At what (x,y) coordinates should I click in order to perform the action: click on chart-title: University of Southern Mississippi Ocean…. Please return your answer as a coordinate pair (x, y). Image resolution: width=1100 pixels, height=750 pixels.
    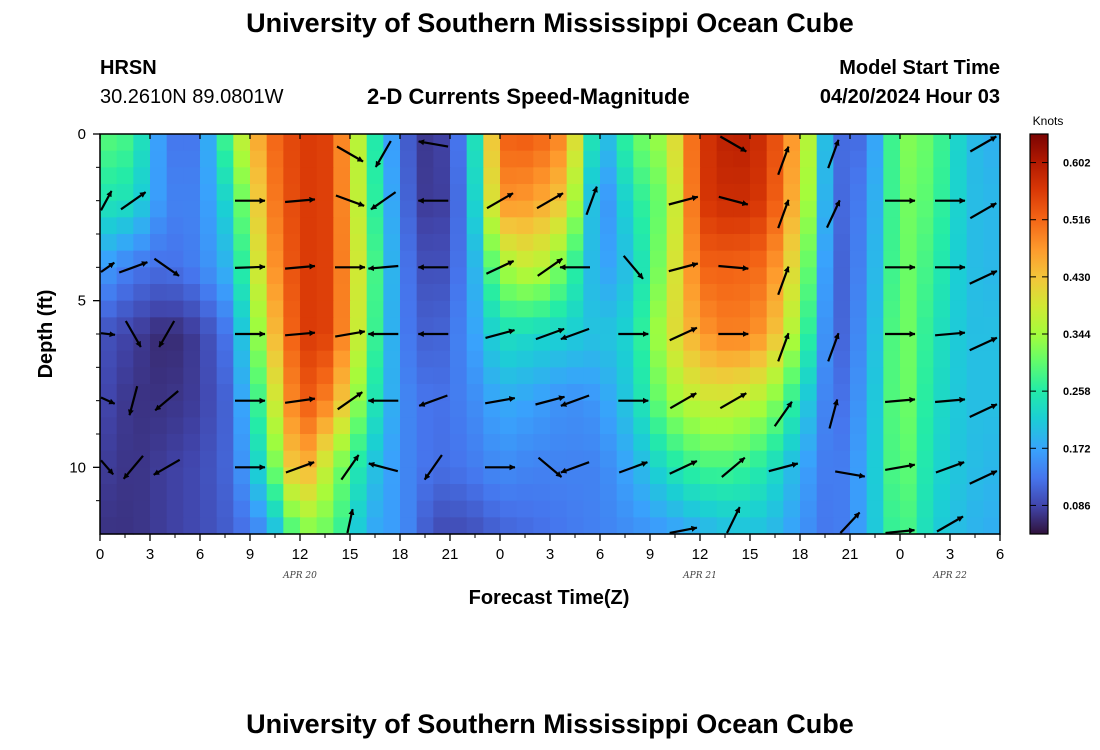
    Looking at the image, I should click on (550, 23).